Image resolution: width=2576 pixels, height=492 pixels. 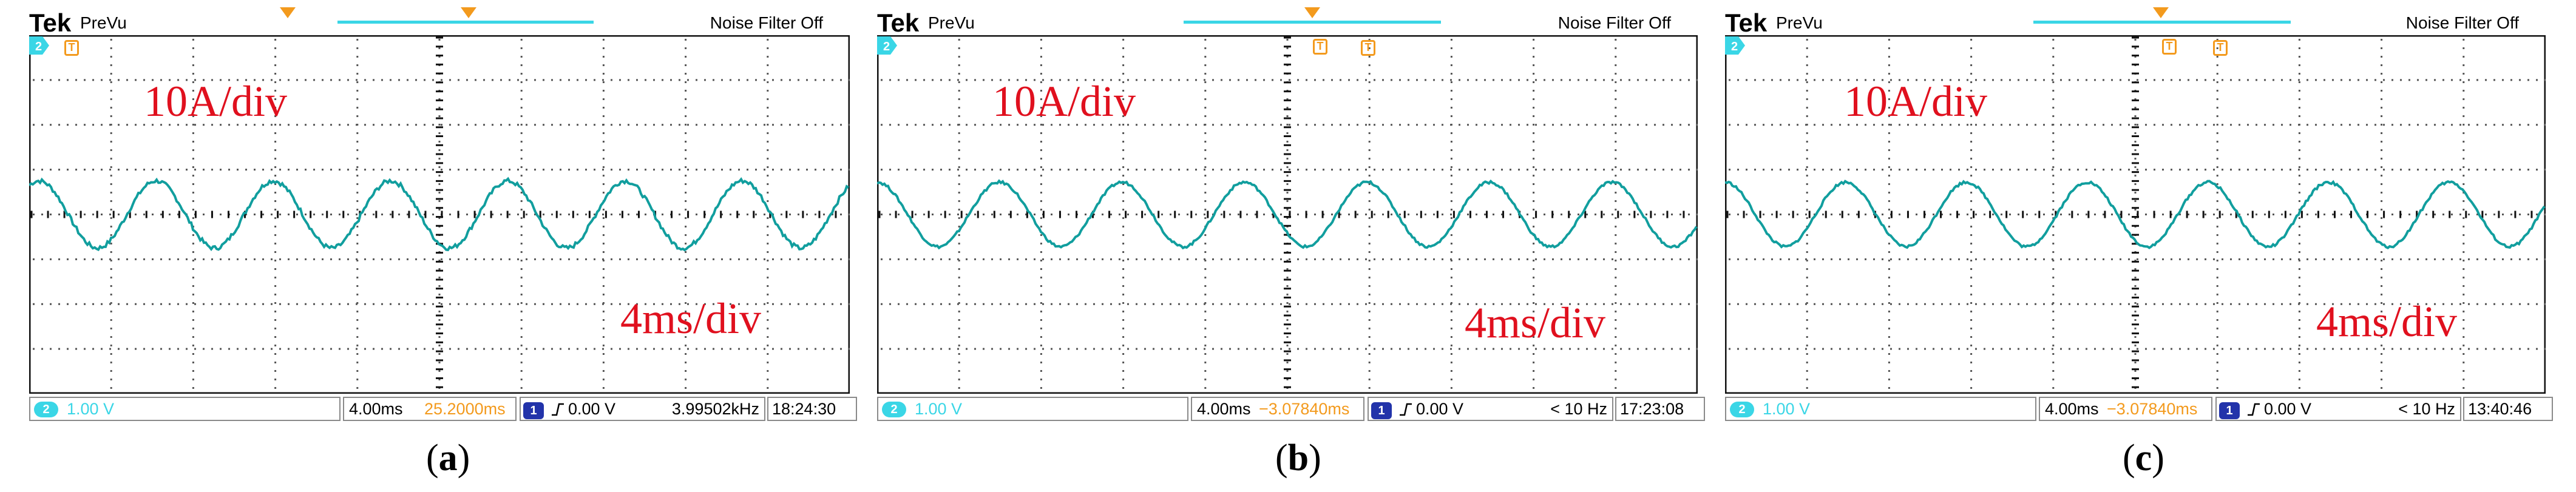 I want to click on timebase-readout: 4.00ms 25.2000ms, so click(x=430, y=409).